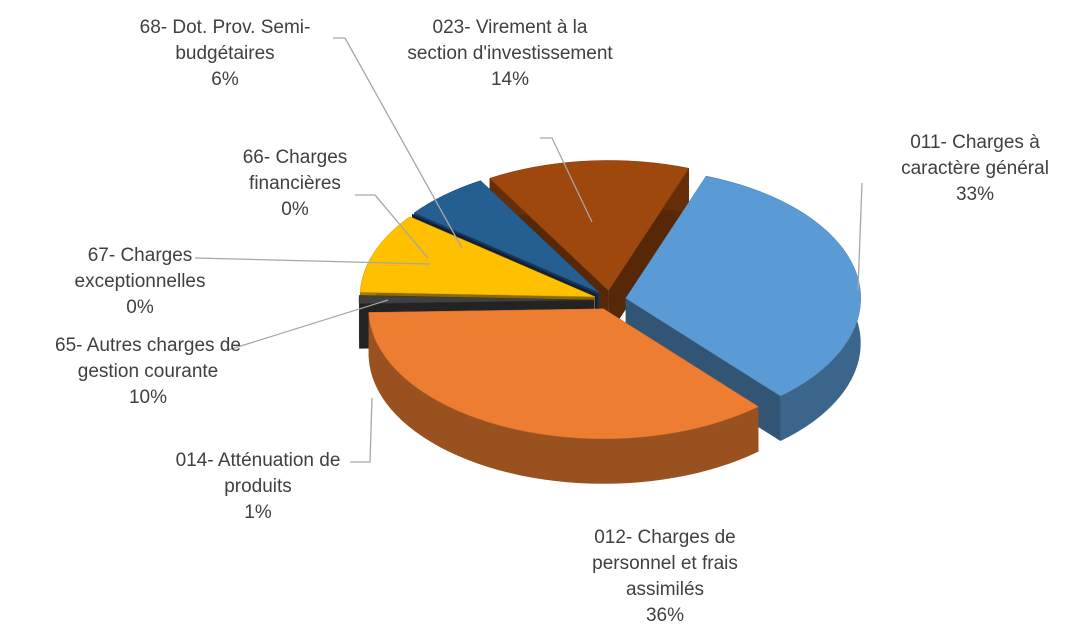  Describe the element at coordinates (225, 41) in the screenshot. I see `category-name: 68- Dot. Prov. Semi-budgétaires` at that location.